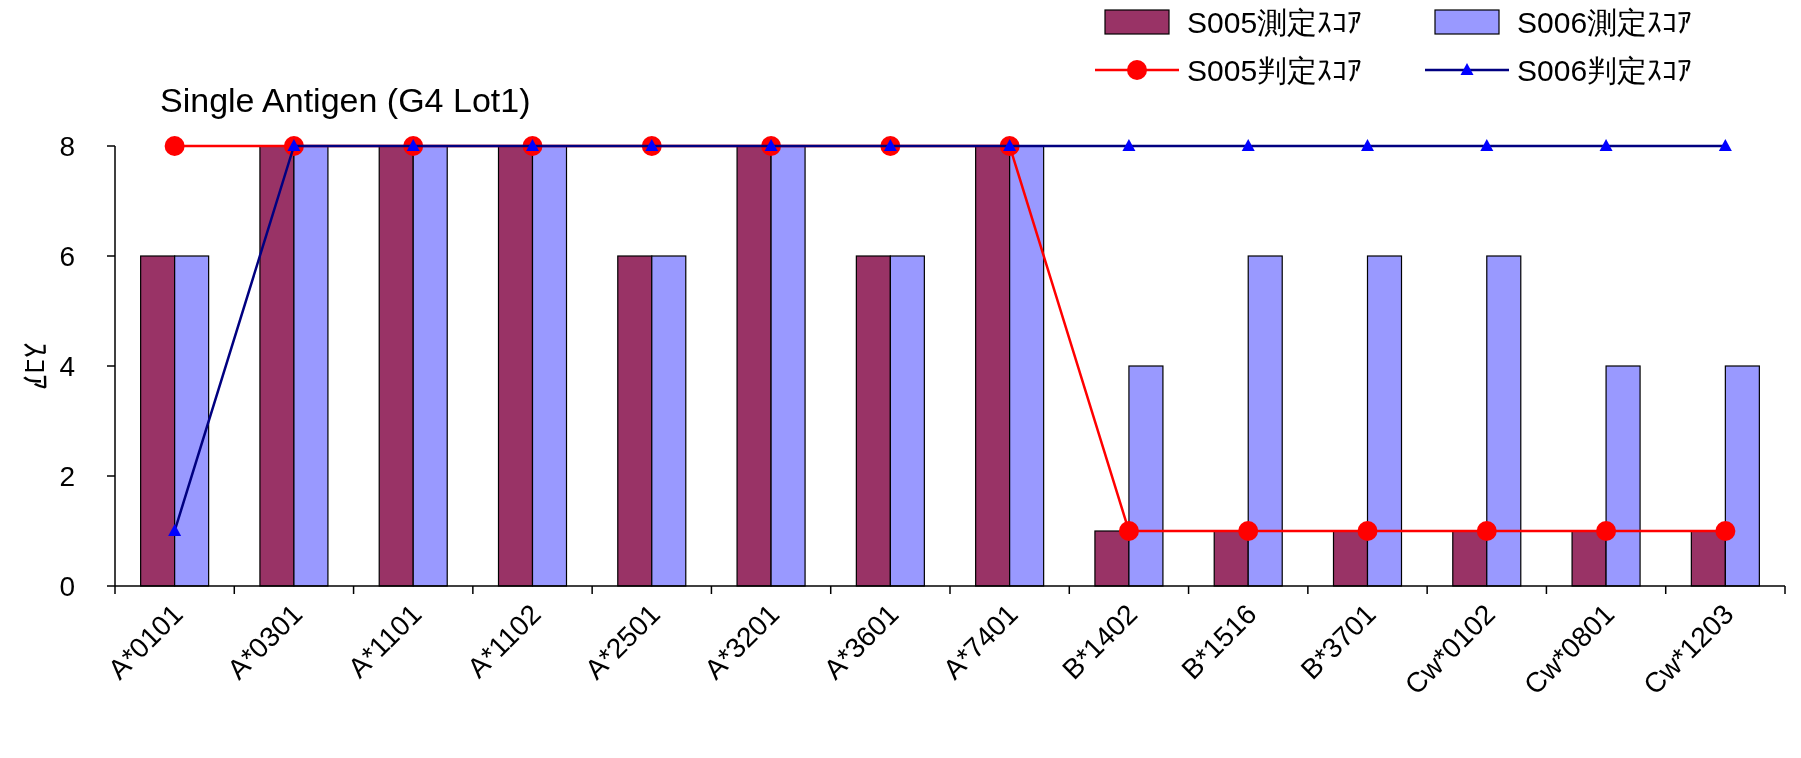  Describe the element at coordinates (67, 366) in the screenshot. I see `y-tick-label: 4` at that location.